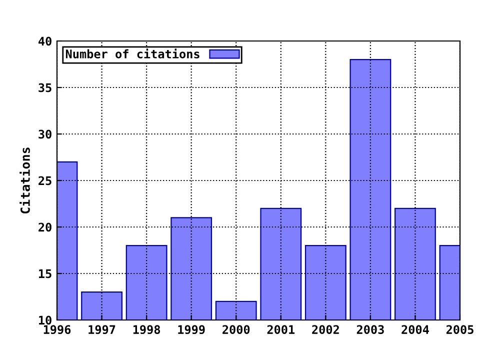  I want to click on x-tick-label: 2005, so click(460, 329).